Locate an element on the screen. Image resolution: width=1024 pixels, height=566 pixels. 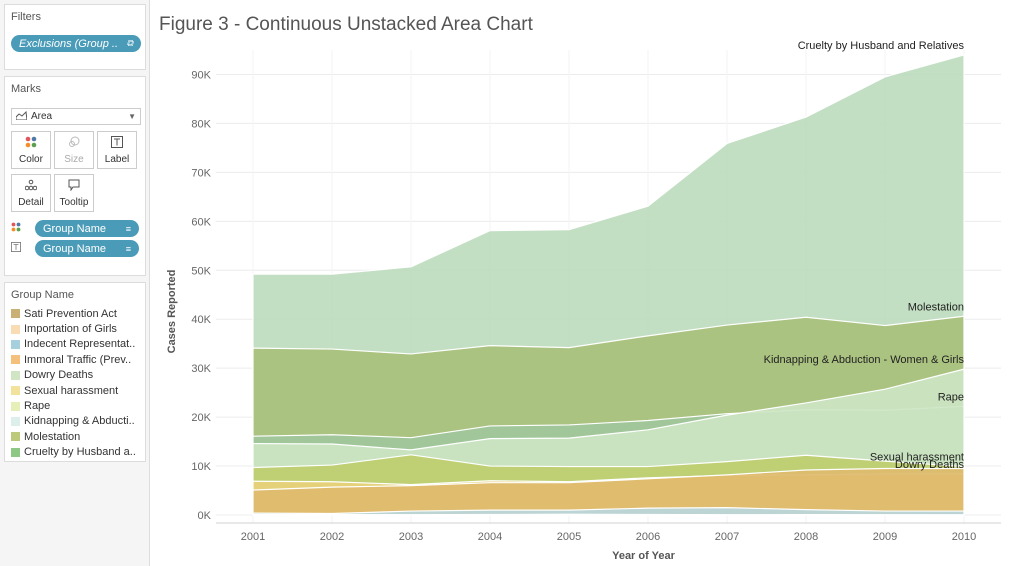
legend-item: Indecent Representat.. is located at coordinates (75, 344).